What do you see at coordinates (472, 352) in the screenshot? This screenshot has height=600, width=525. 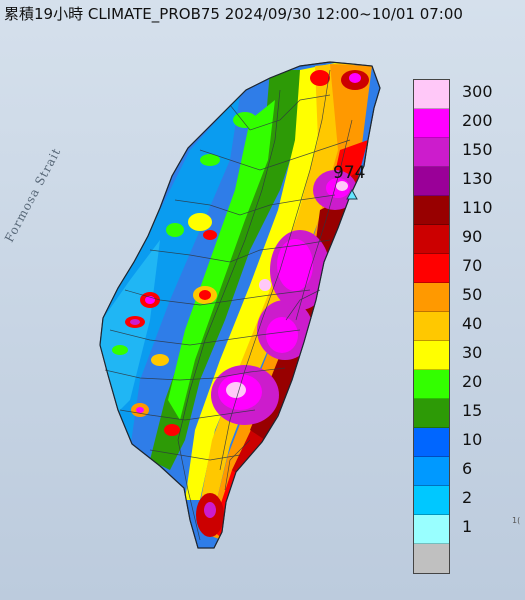 I see `legend-label: 30` at bounding box center [472, 352].